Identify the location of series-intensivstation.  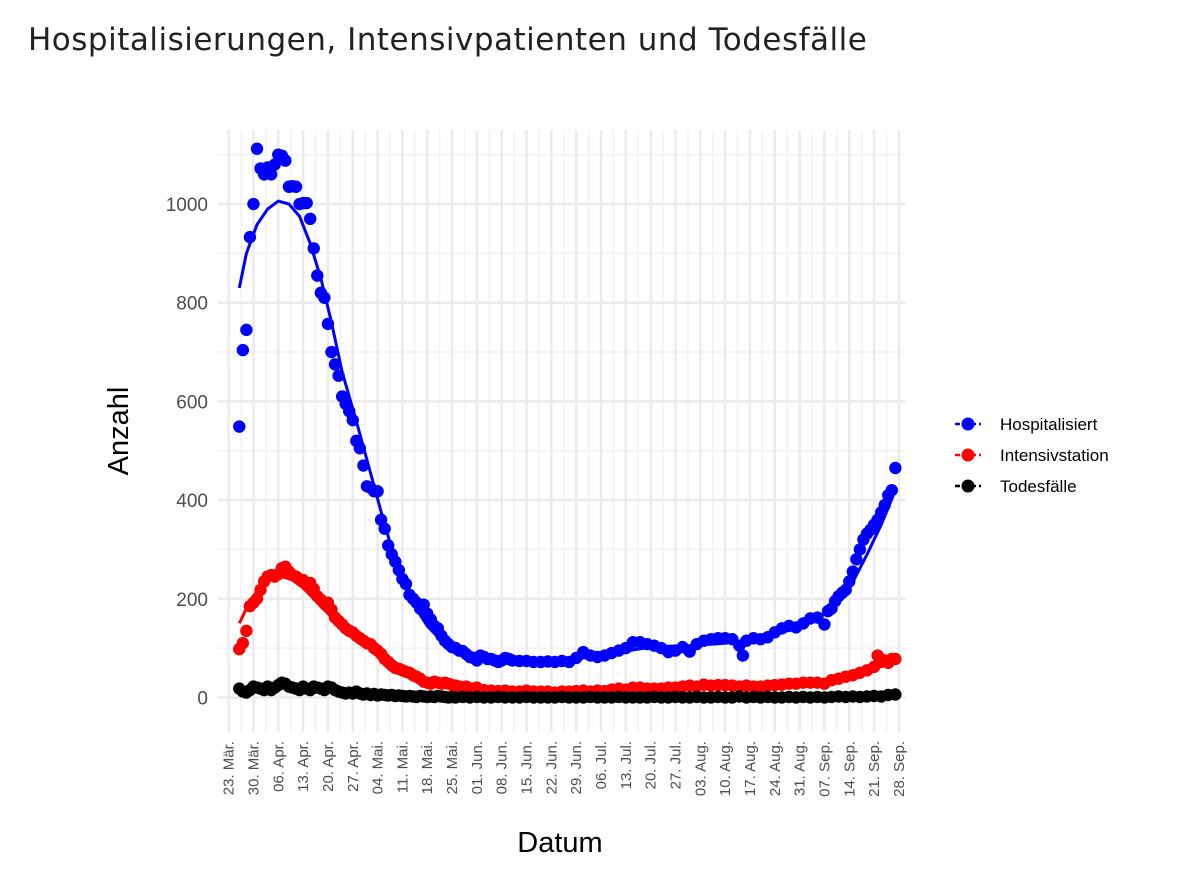
(567, 629).